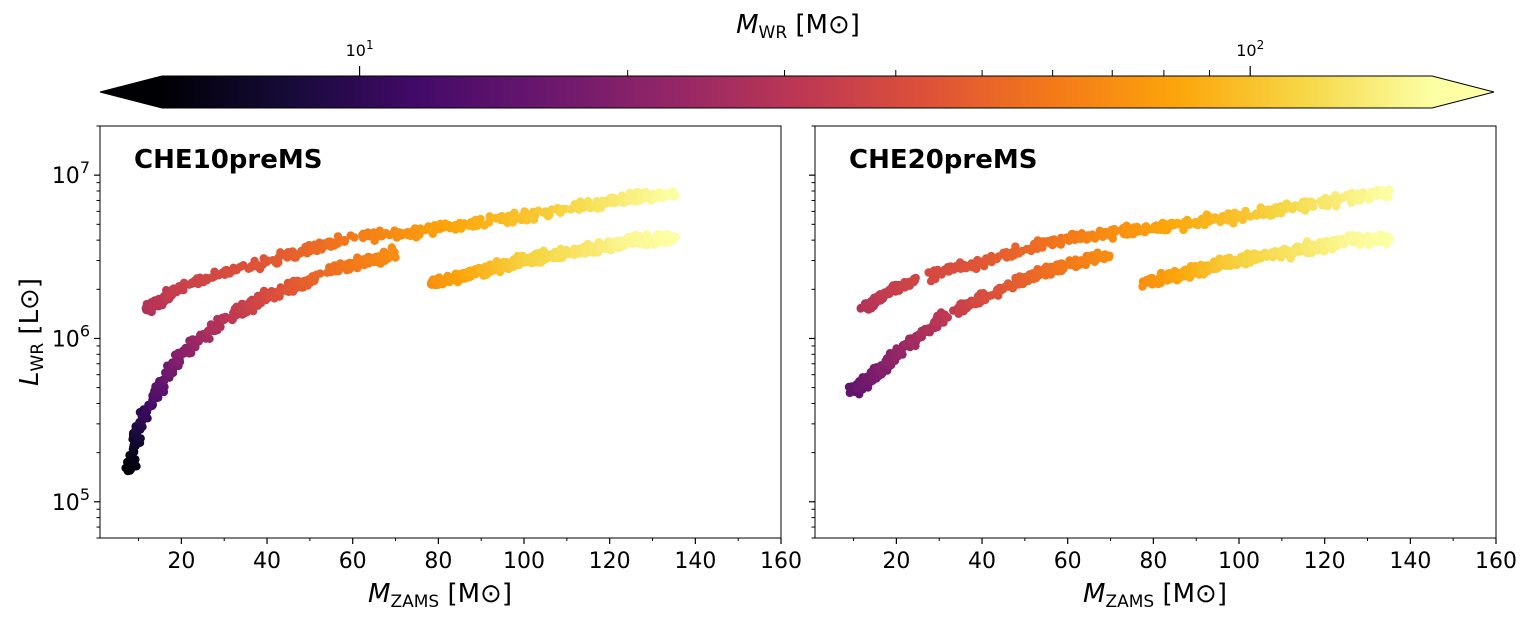  What do you see at coordinates (228, 160) in the screenshot?
I see `panel-title: CHE10preMS` at bounding box center [228, 160].